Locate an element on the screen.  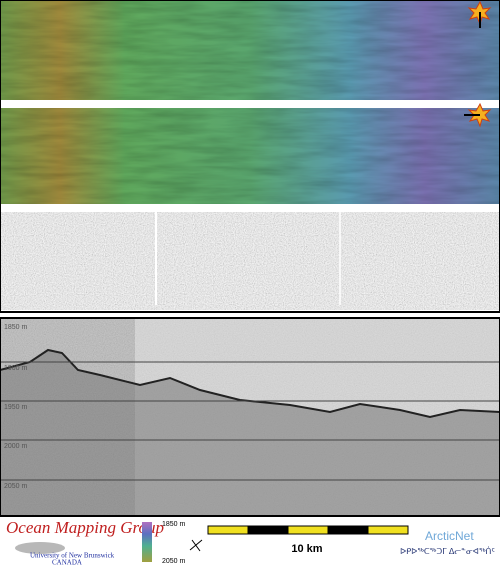
depth-label: 1850 m is located at coordinates (16, 327).